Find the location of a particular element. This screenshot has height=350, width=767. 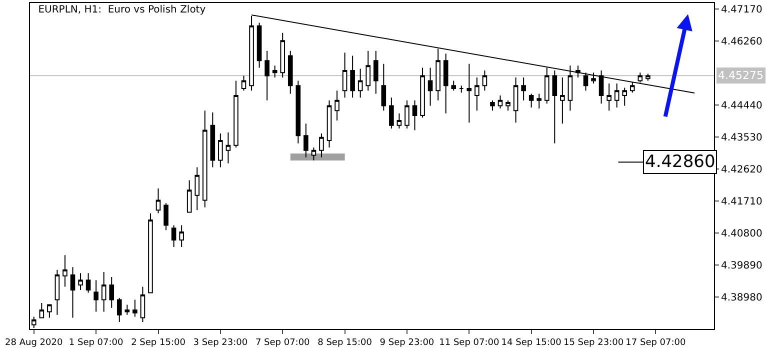

x-tick-label: 28 Aug 2020 is located at coordinates (34, 343).